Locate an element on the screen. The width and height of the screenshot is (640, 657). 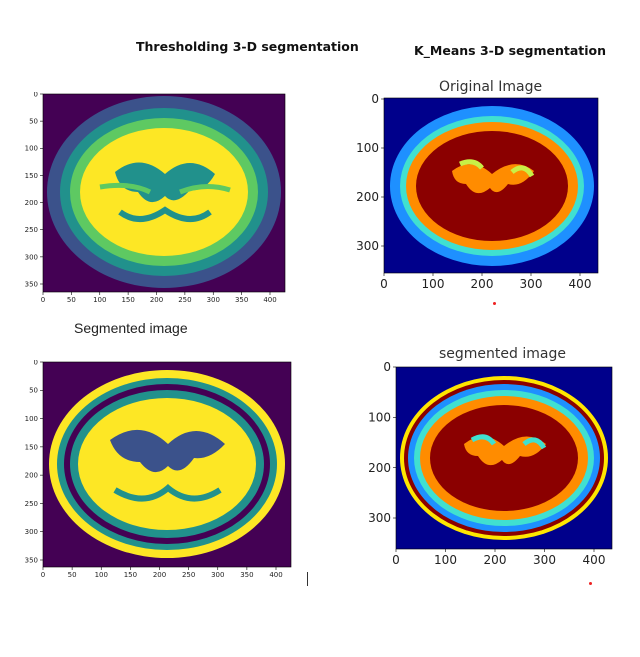
kmeans-original-title: Original Image is located at coordinates (491, 87).